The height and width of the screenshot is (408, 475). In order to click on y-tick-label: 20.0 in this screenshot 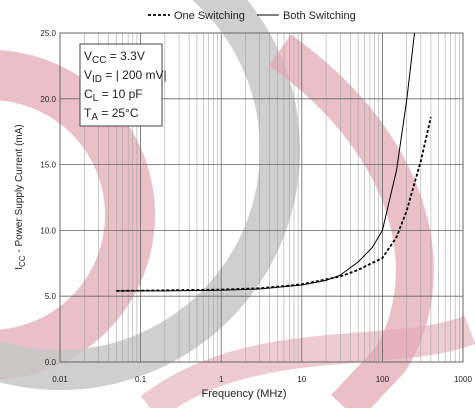, I will do `click(48, 99)`.